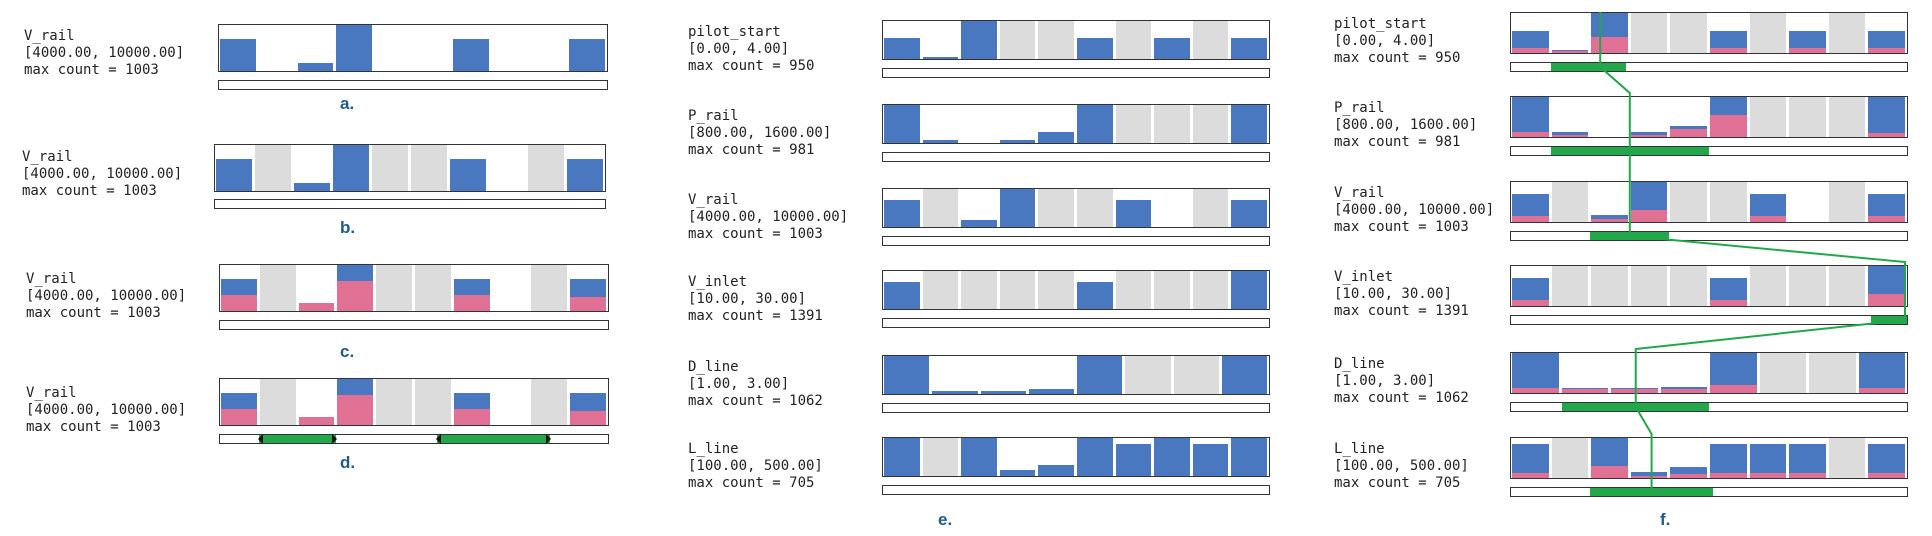 The image size is (1932, 536). Describe the element at coordinates (414, 325) in the screenshot. I see `panel-c-range-slider` at that location.